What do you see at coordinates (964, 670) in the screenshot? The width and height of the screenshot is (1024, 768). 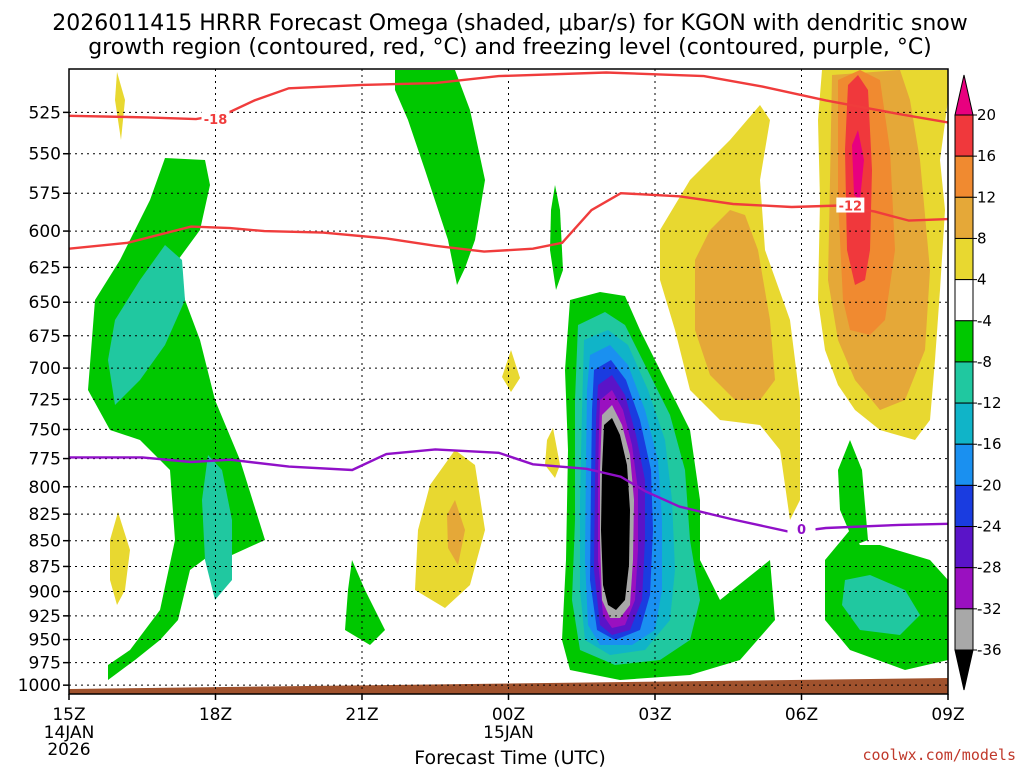 I see `colorbar-bottom-arrow` at bounding box center [964, 670].